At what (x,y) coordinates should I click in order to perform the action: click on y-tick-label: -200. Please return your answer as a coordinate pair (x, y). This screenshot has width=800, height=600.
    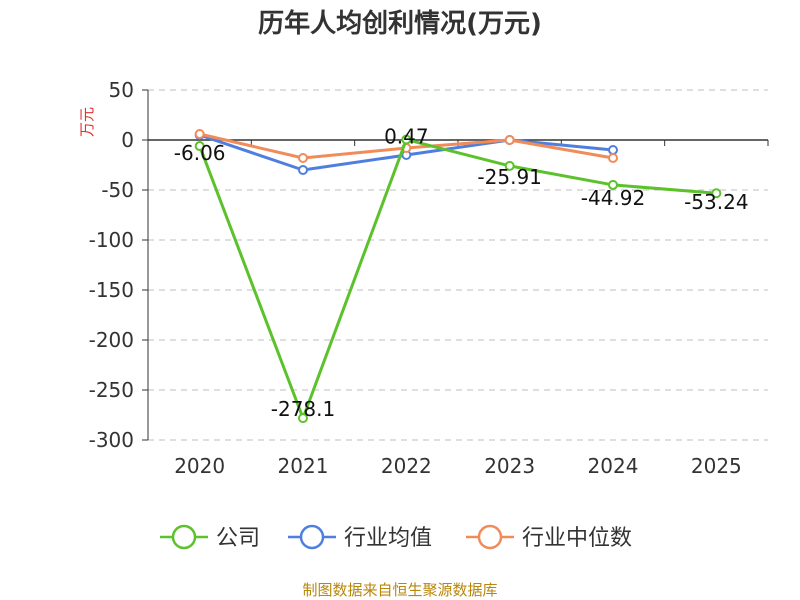
    Looking at the image, I should click on (111, 340).